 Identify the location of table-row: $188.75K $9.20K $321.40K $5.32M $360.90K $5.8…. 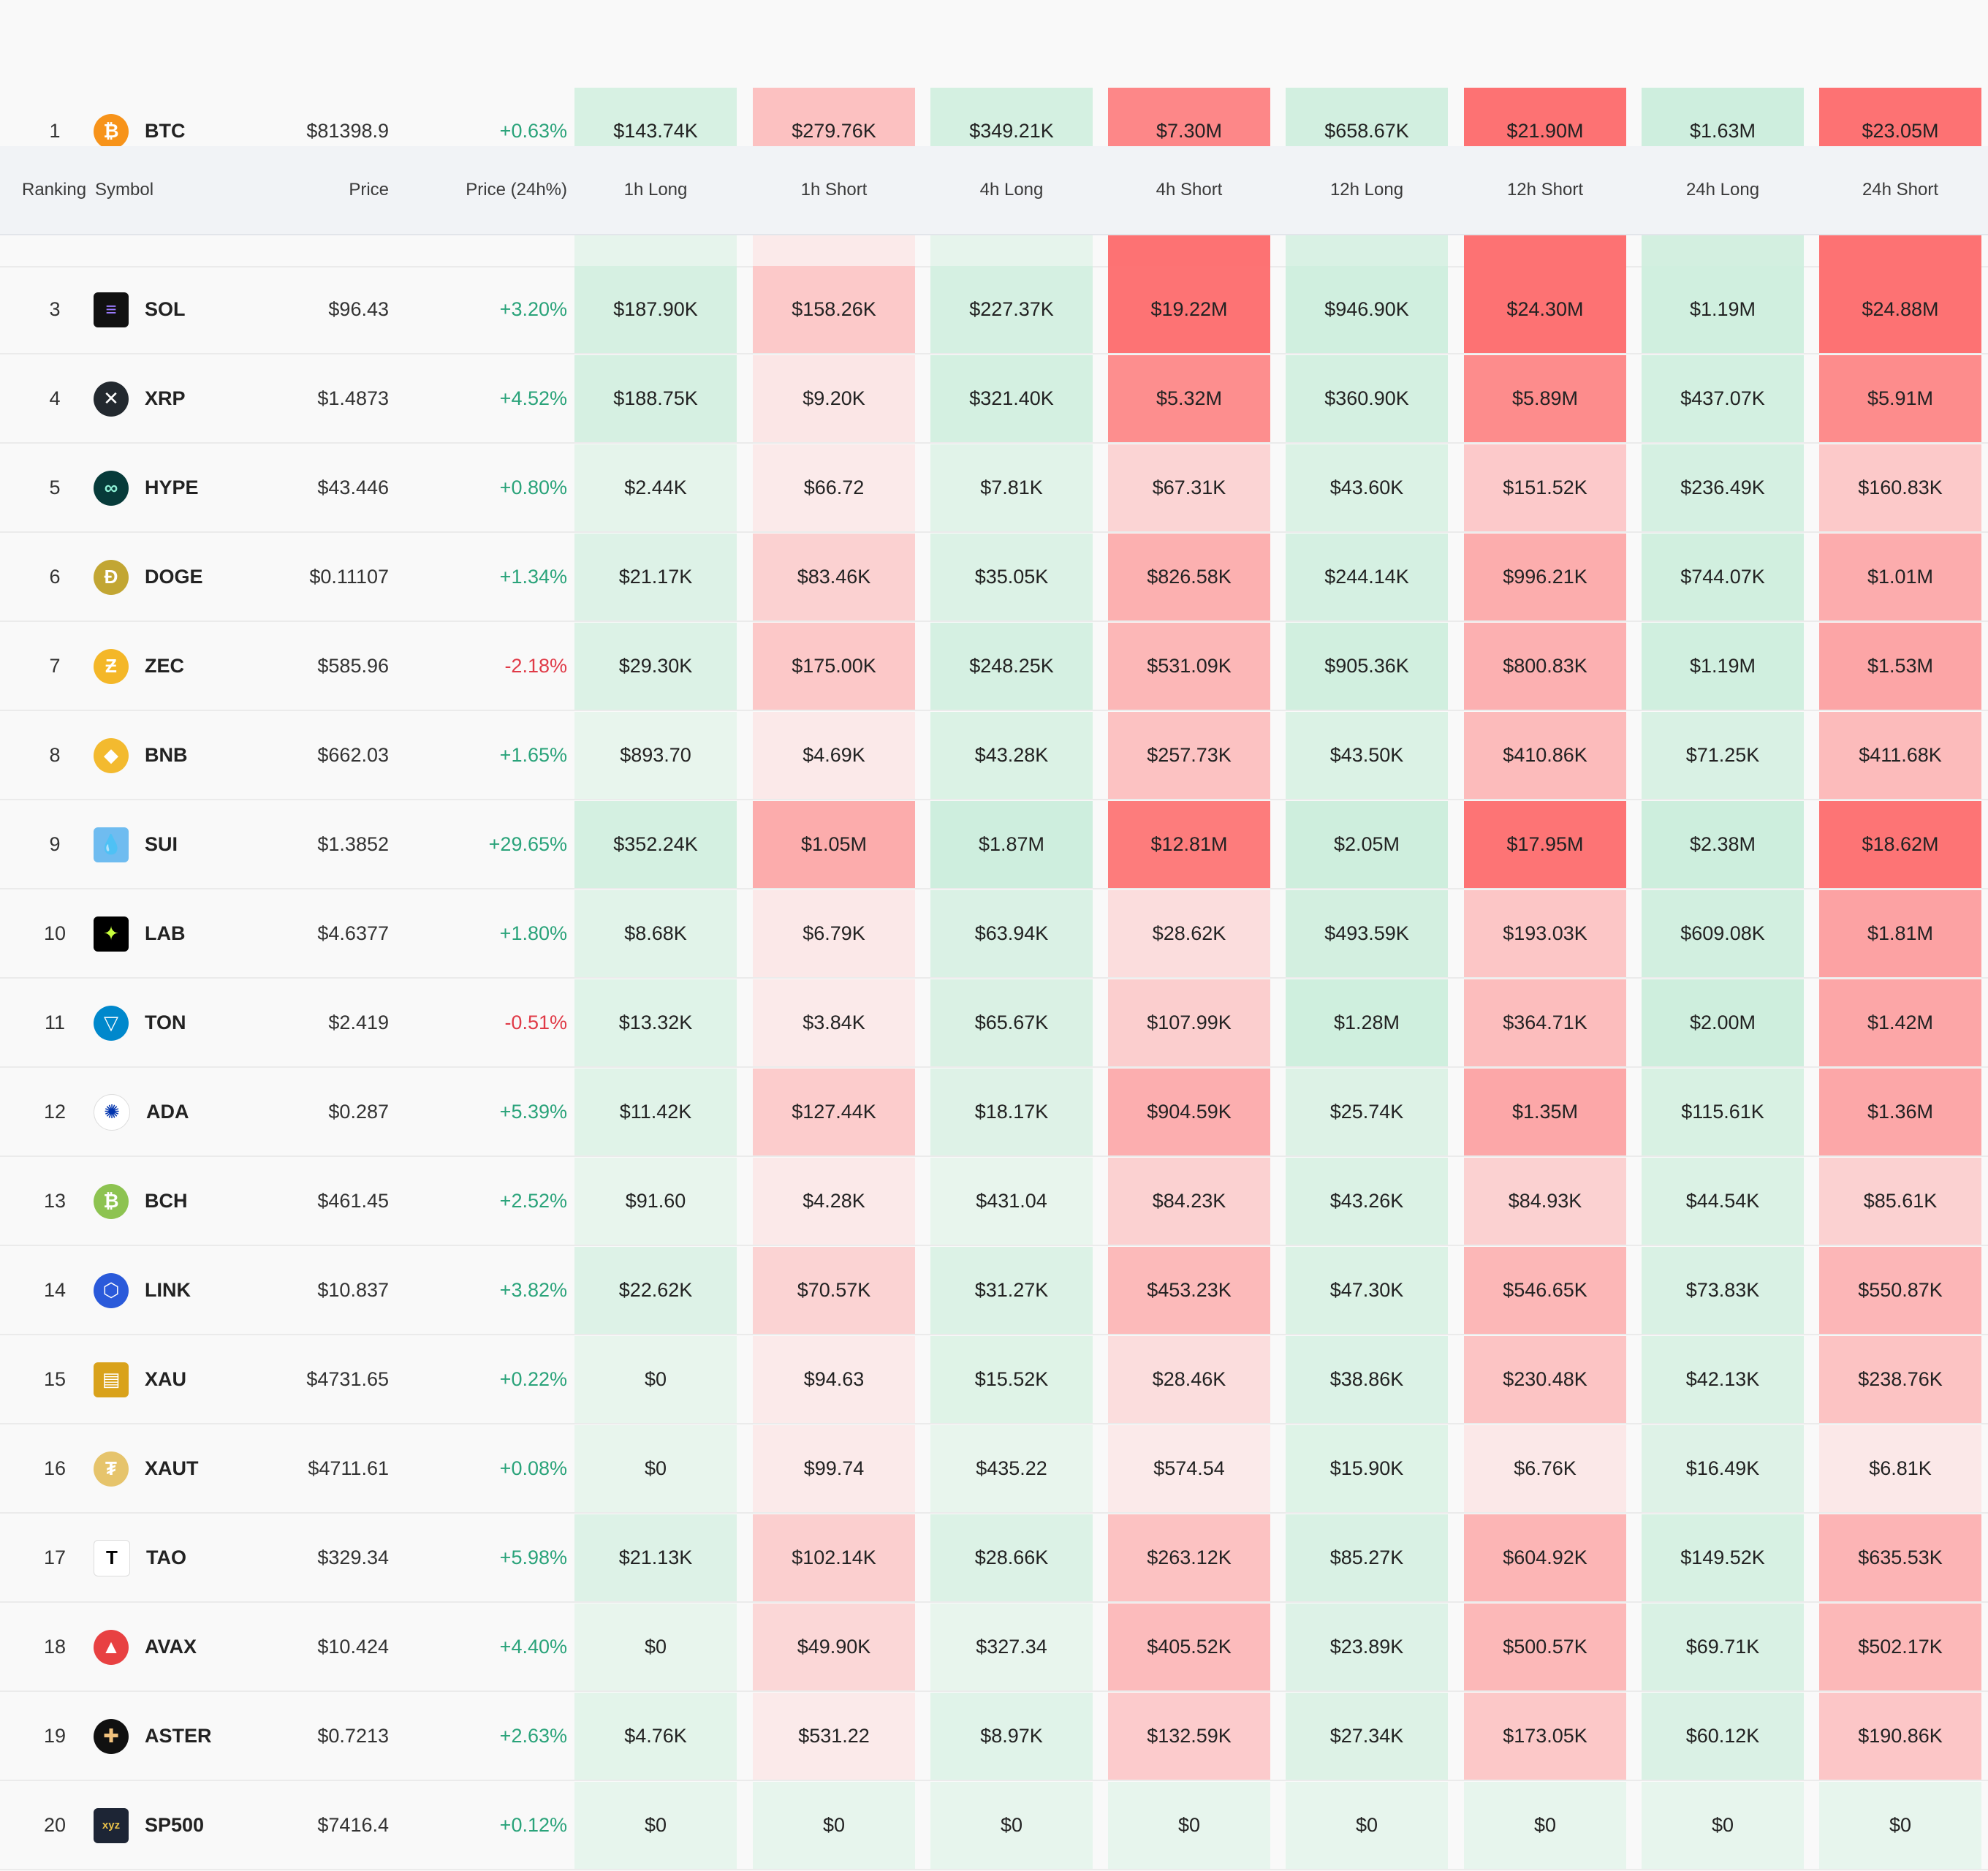
(994, 400).